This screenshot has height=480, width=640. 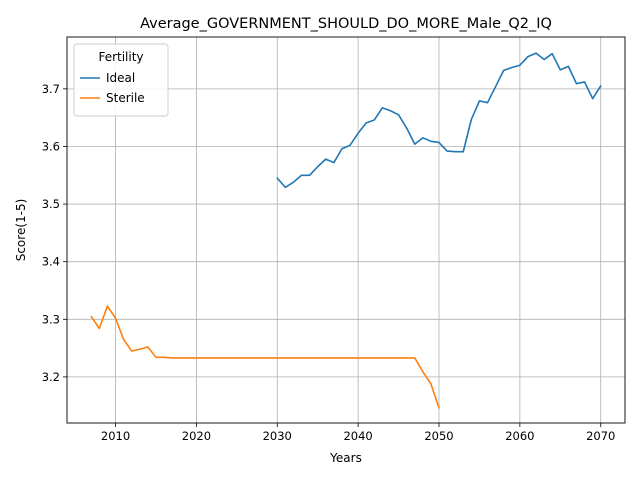 What do you see at coordinates (120, 57) in the screenshot?
I see `legend-title: Fertility` at bounding box center [120, 57].